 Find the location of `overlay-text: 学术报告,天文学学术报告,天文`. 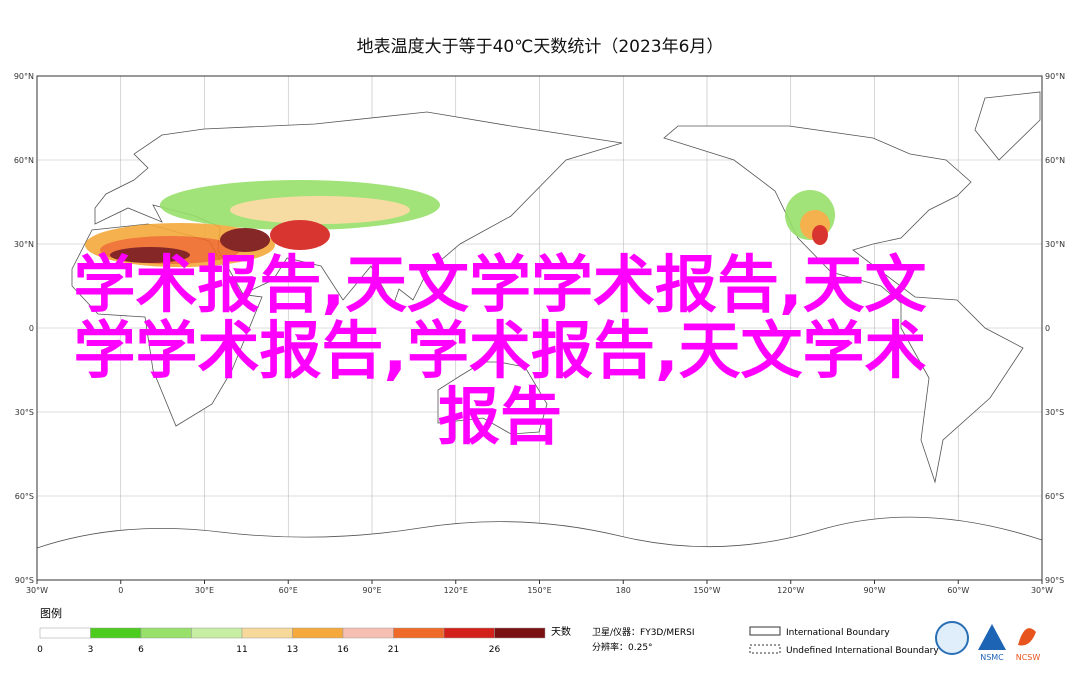

overlay-text: 学术报告,天文学学术报告,天文 is located at coordinates (500, 284).